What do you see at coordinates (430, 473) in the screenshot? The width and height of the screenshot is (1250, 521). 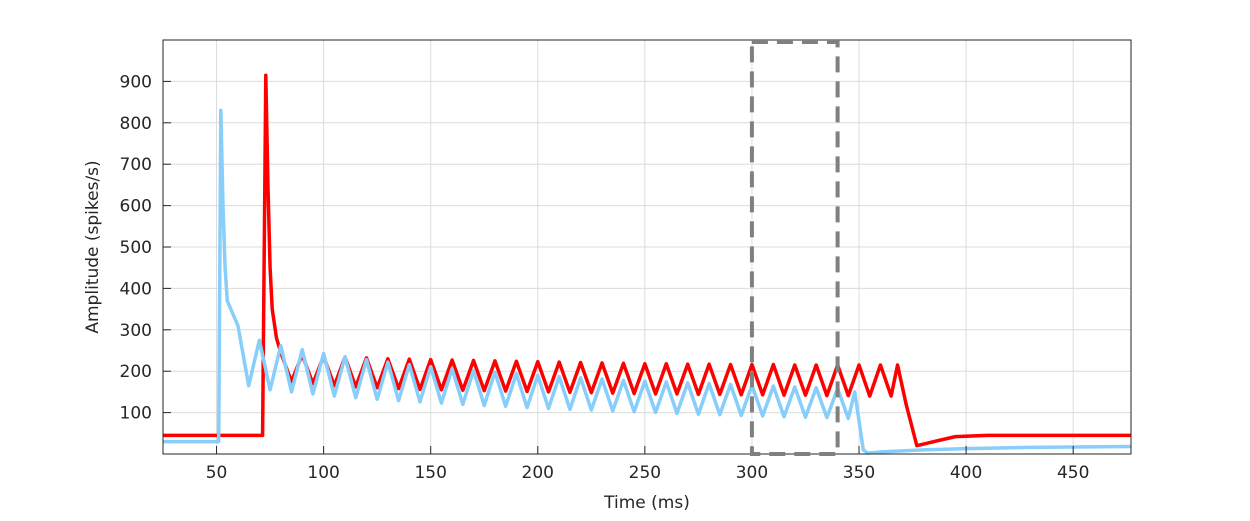 I see `x-tick-label: 150` at bounding box center [430, 473].